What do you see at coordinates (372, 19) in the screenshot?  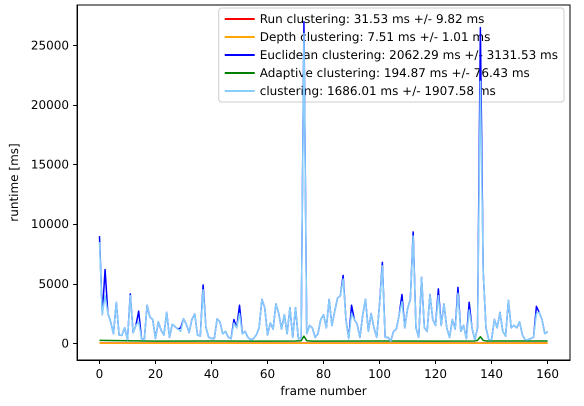 I see `legend-label: Run clustering: 31.53 ms +/- 9.82 ms` at bounding box center [372, 19].